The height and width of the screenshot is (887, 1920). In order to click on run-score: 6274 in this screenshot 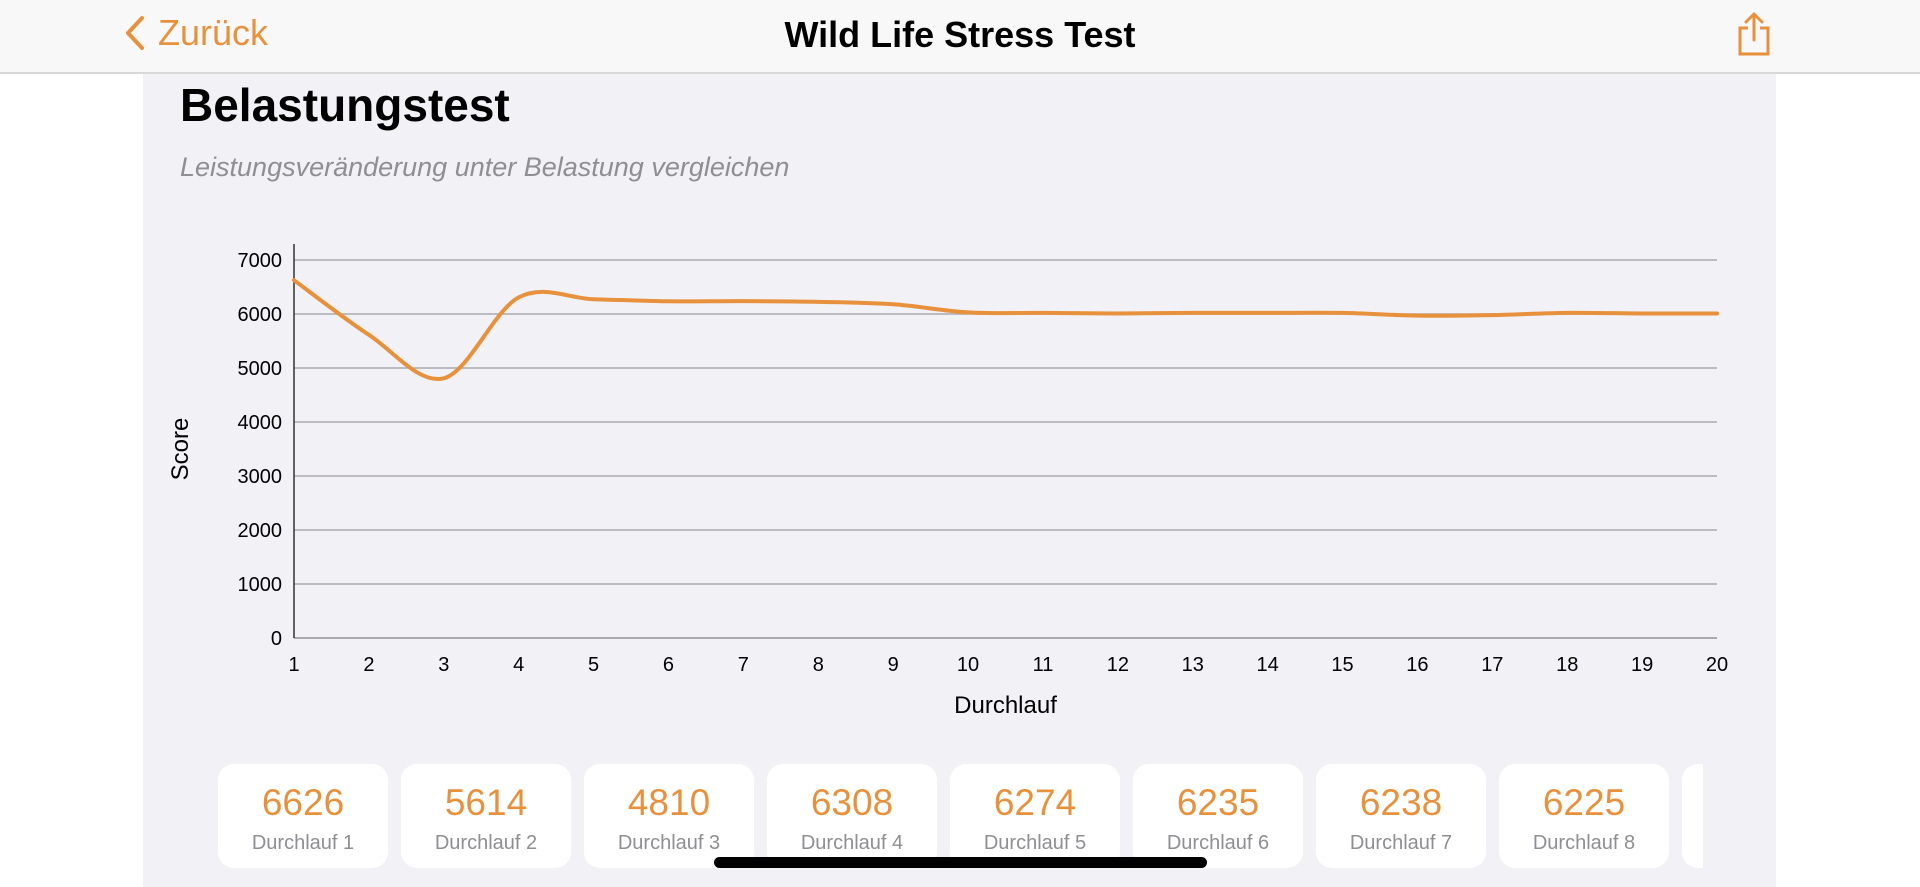, I will do `click(1035, 802)`.